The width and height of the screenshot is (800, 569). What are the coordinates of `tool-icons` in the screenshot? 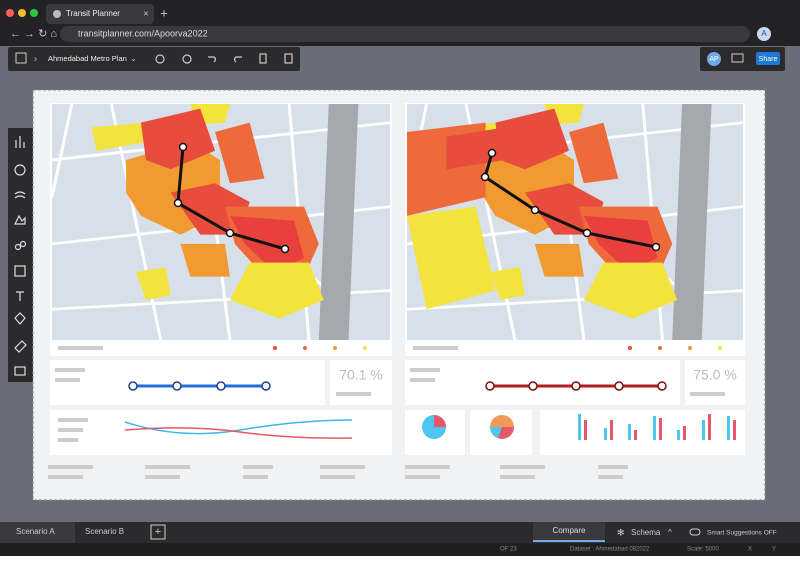 It's located at (224, 58).